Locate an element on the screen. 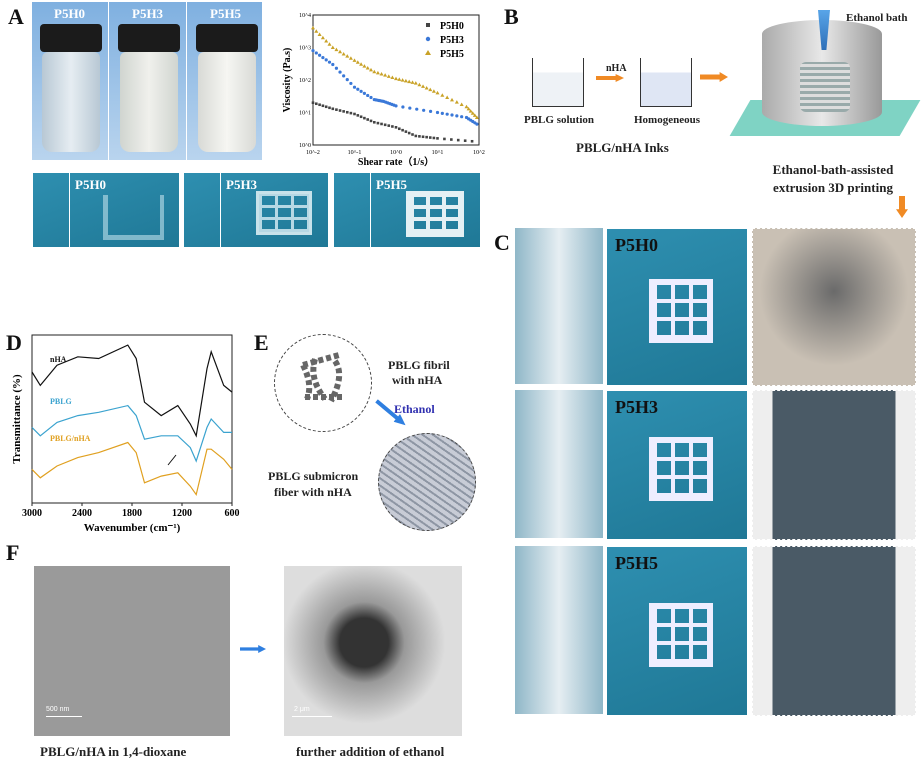 The image size is (924, 768). x-tick-label: 3000 is located at coordinates (32, 513).